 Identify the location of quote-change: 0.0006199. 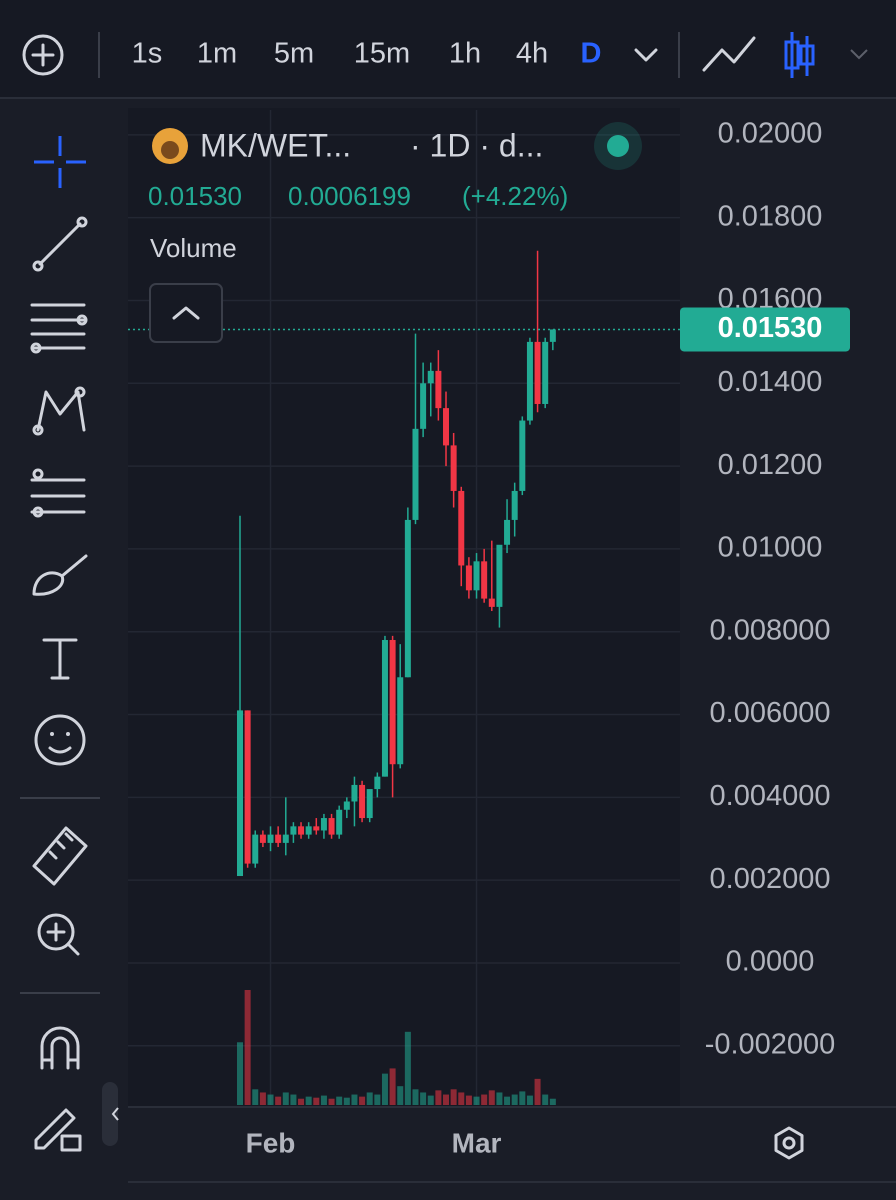
(349, 196).